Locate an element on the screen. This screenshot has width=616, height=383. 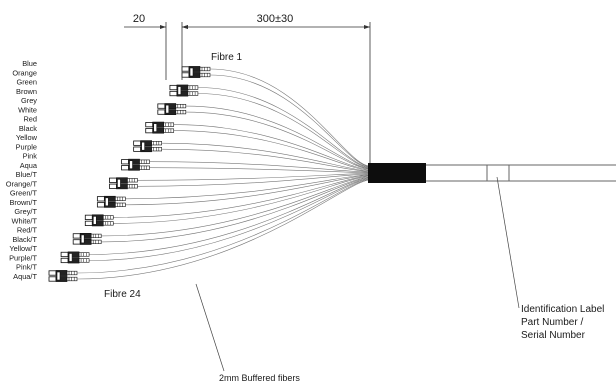
fibre-color-label: Aqua/T is located at coordinates (25, 276).